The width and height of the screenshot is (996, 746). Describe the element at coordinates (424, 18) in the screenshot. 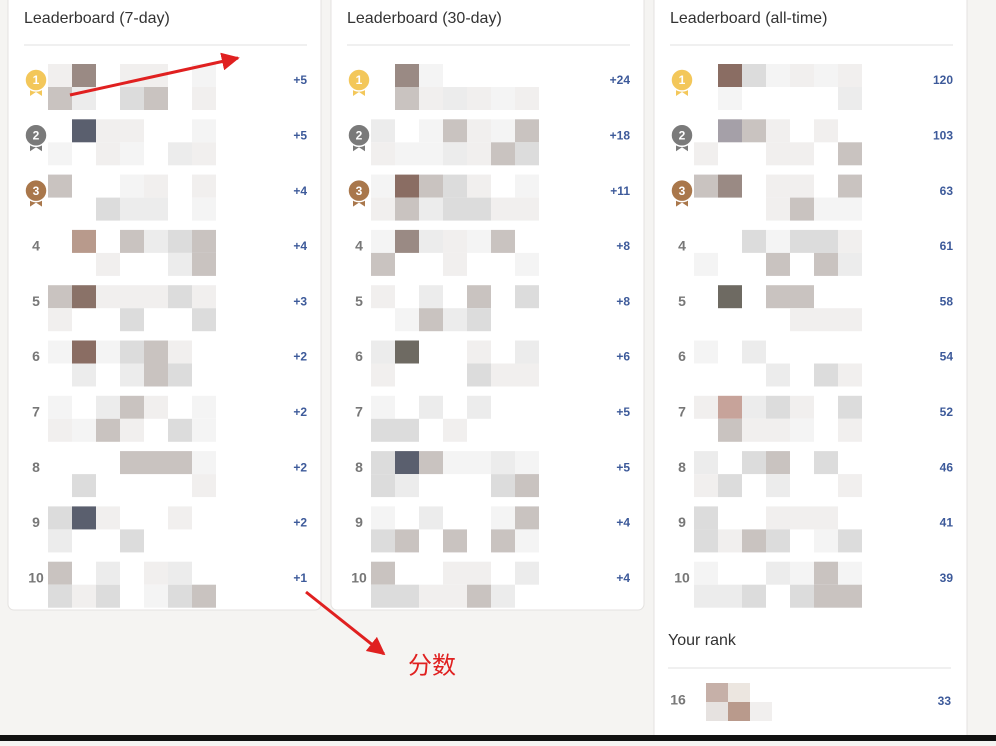

I see `panel-title: Leaderboard (30-day)` at that location.